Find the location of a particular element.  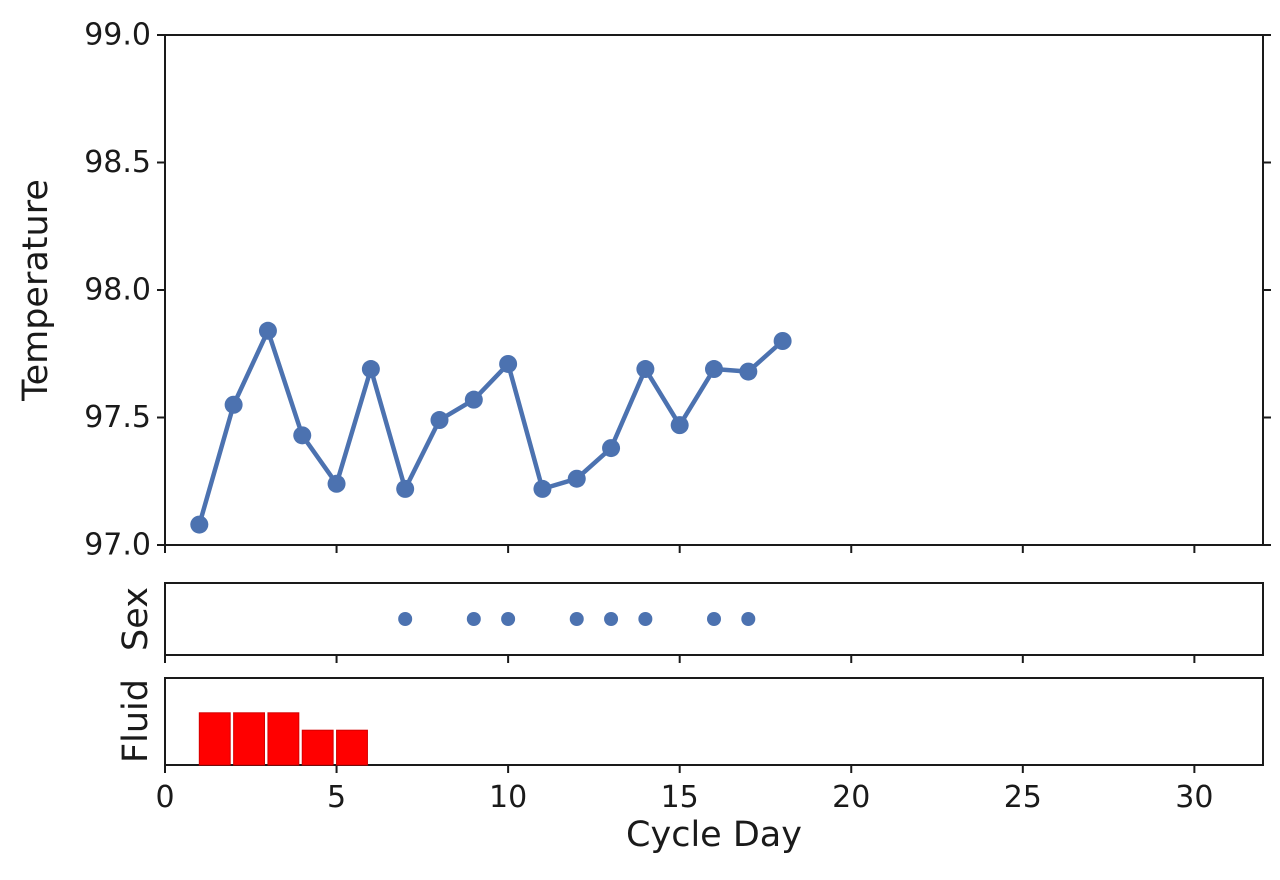

temperature-line-series is located at coordinates (491, 427).